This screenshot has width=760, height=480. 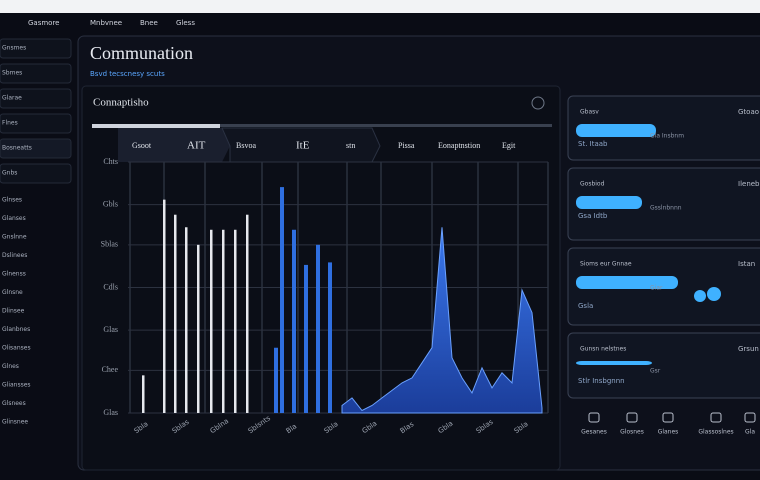 What do you see at coordinates (14, 218) in the screenshot?
I see `sidebar-item: Glanses` at bounding box center [14, 218].